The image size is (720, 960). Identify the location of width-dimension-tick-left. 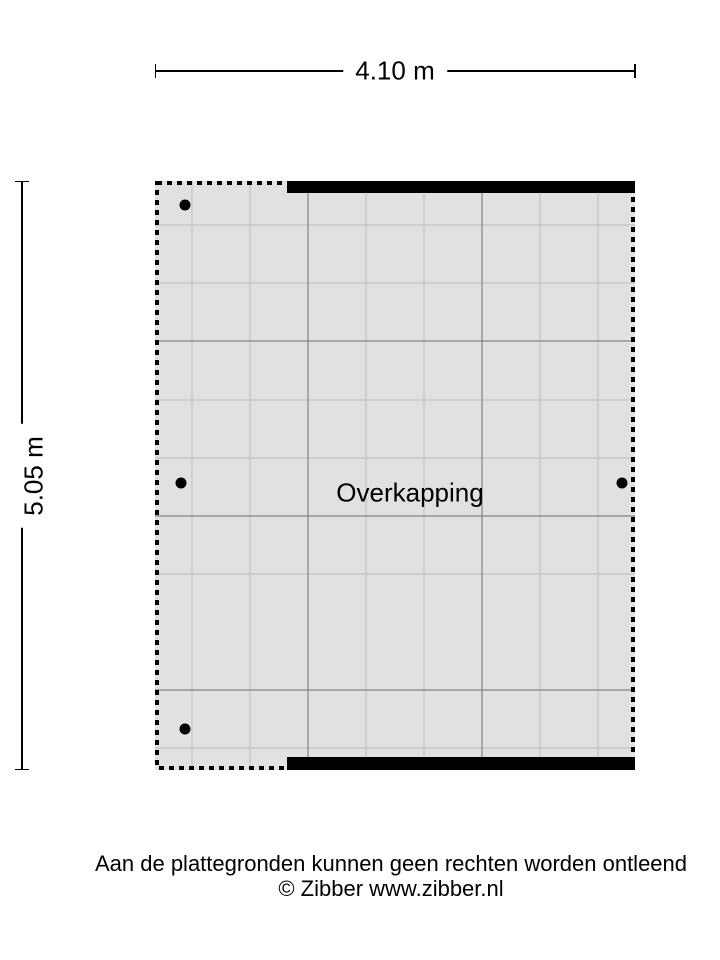
(155, 71).